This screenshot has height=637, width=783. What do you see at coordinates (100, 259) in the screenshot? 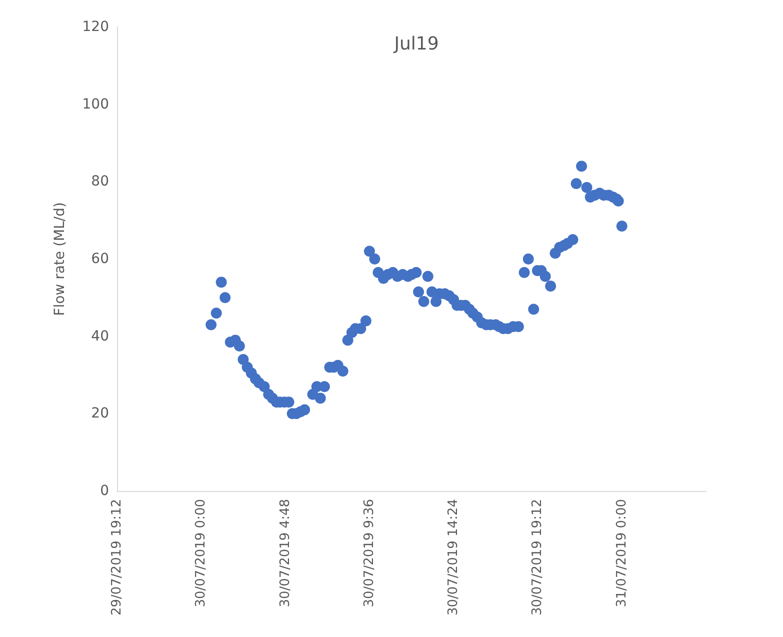
I see `y-tick-label: 60` at bounding box center [100, 259].